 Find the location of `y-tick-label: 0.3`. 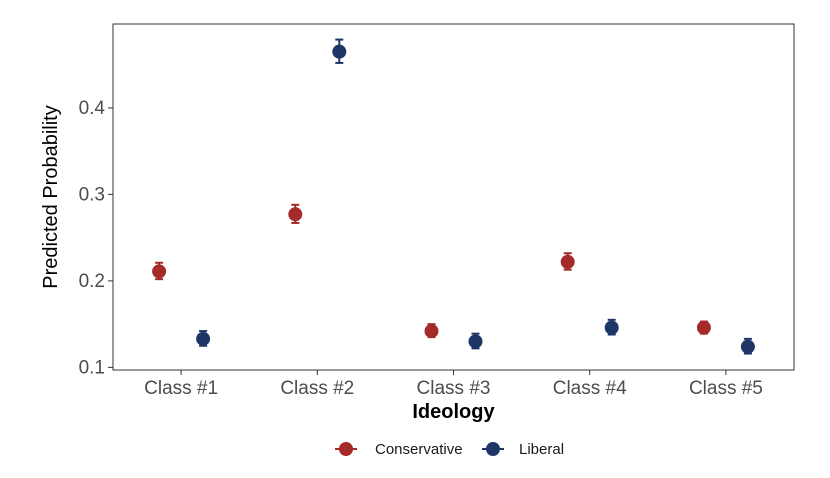

y-tick-label: 0.3 is located at coordinates (92, 194).